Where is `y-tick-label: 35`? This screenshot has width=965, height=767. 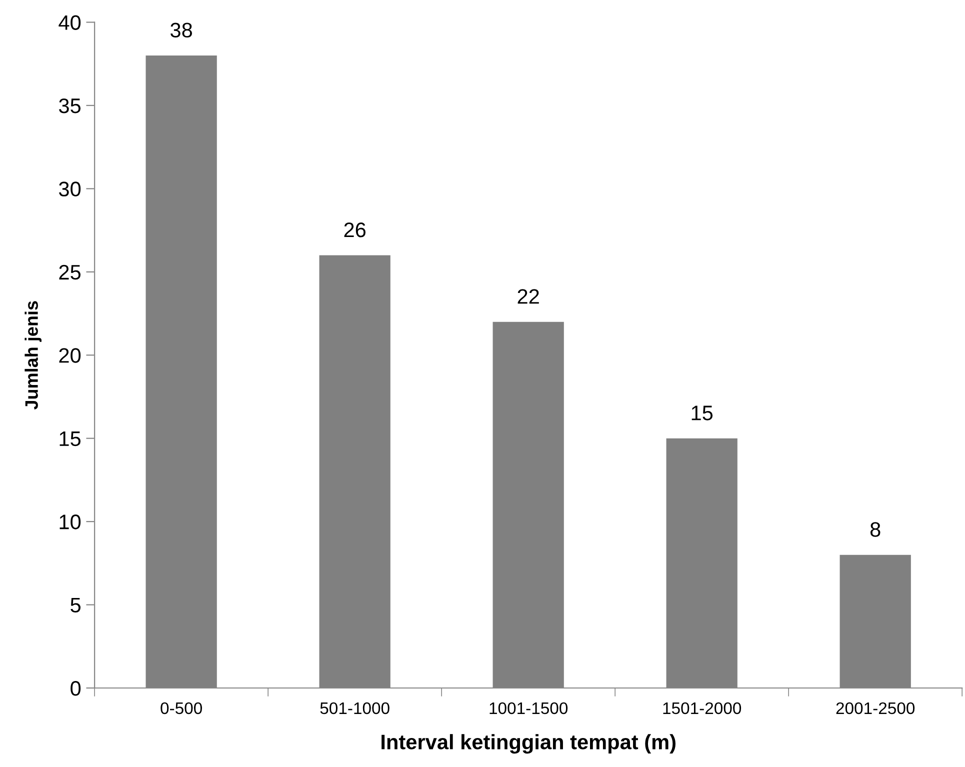 y-tick-label: 35 is located at coordinates (70, 106).